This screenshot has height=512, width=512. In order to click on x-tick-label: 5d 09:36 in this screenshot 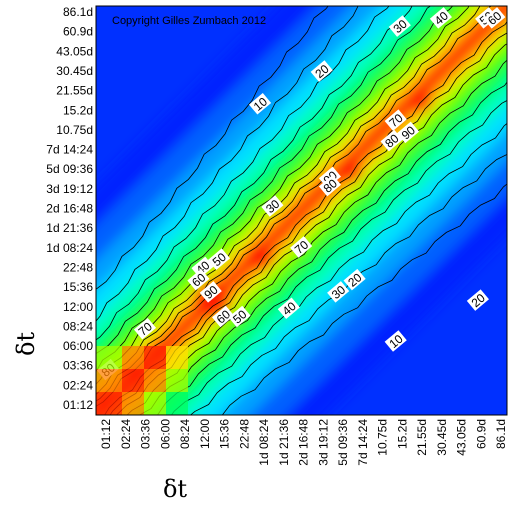, I will do `click(343, 442)`.